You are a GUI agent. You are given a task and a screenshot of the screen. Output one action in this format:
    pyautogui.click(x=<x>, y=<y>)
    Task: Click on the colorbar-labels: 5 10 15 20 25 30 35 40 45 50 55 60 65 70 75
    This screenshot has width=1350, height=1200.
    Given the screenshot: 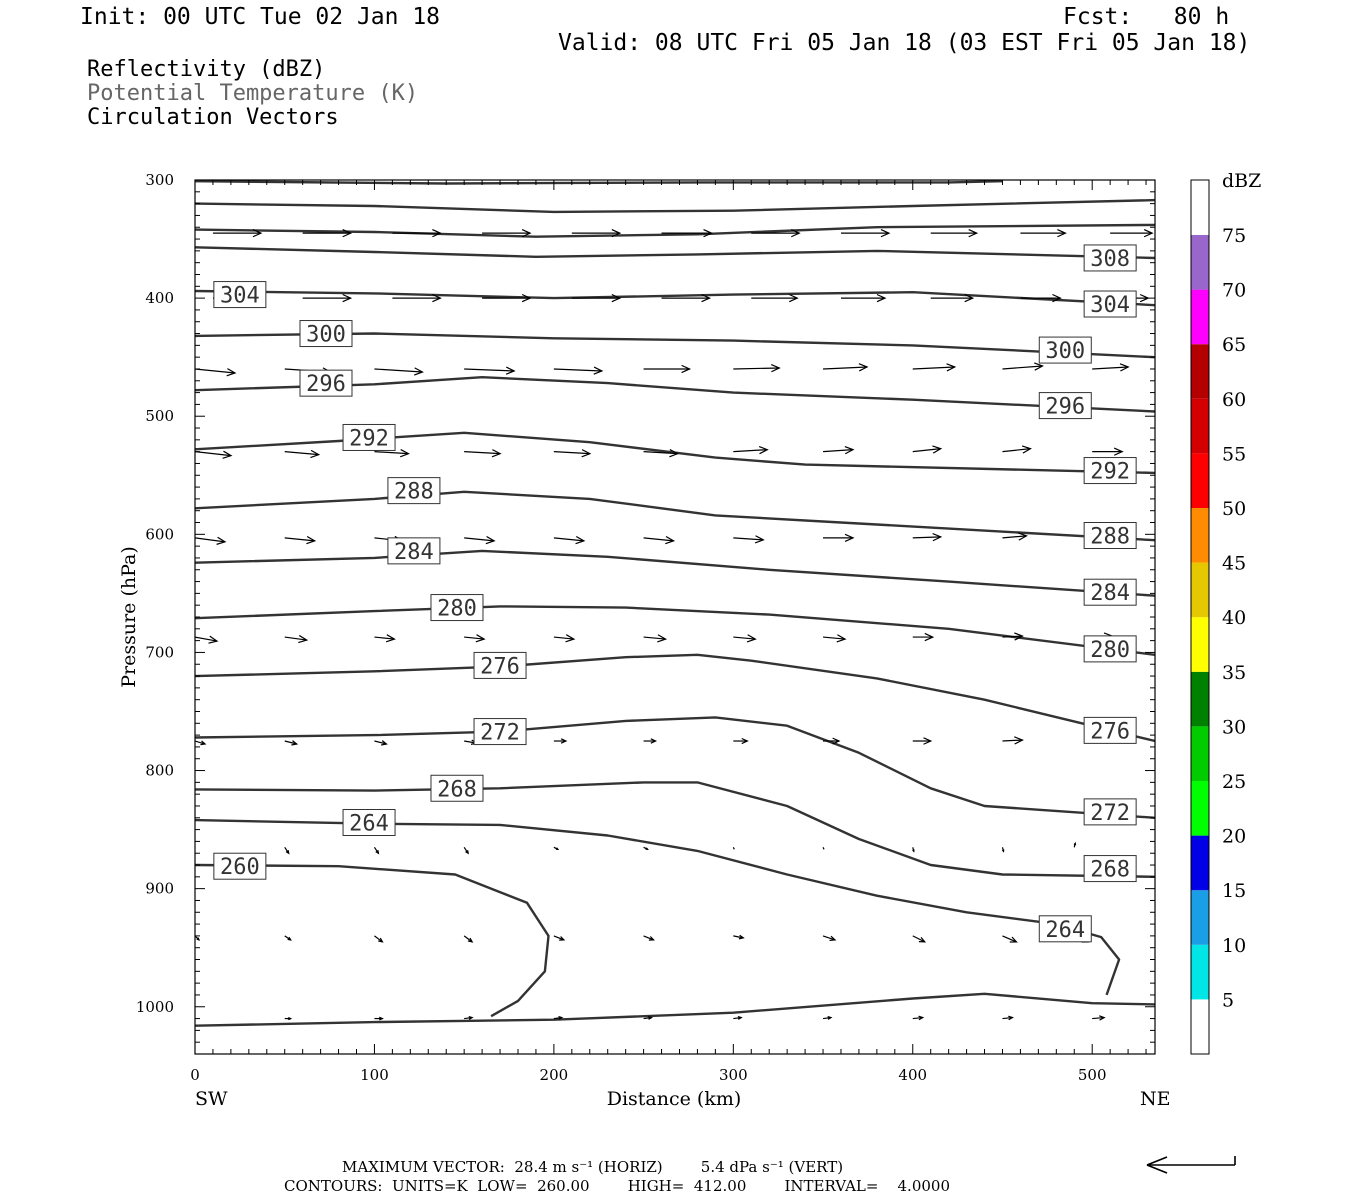 What is the action you would take?
    pyautogui.click(x=1234, y=618)
    